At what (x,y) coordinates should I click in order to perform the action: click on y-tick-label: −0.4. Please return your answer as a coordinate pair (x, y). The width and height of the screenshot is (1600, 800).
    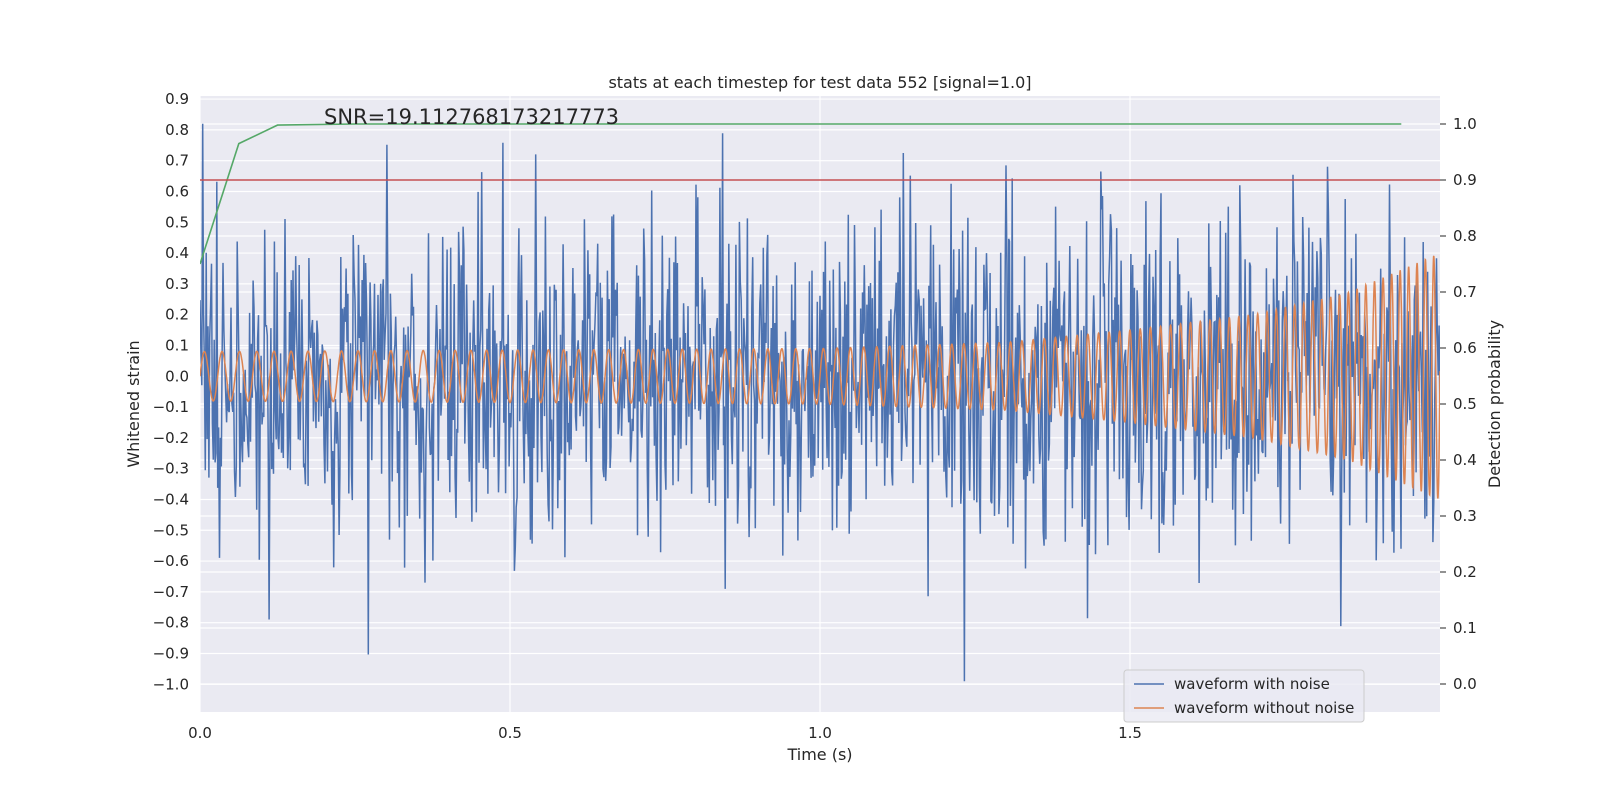
    Looking at the image, I should click on (171, 499).